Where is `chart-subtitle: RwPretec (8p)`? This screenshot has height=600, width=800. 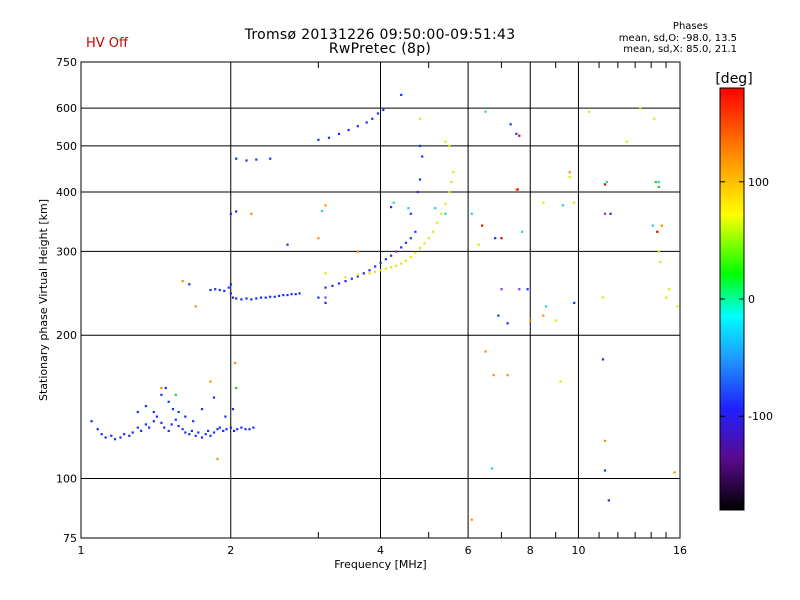
chart-subtitle: RwPretec (8p) is located at coordinates (380, 49).